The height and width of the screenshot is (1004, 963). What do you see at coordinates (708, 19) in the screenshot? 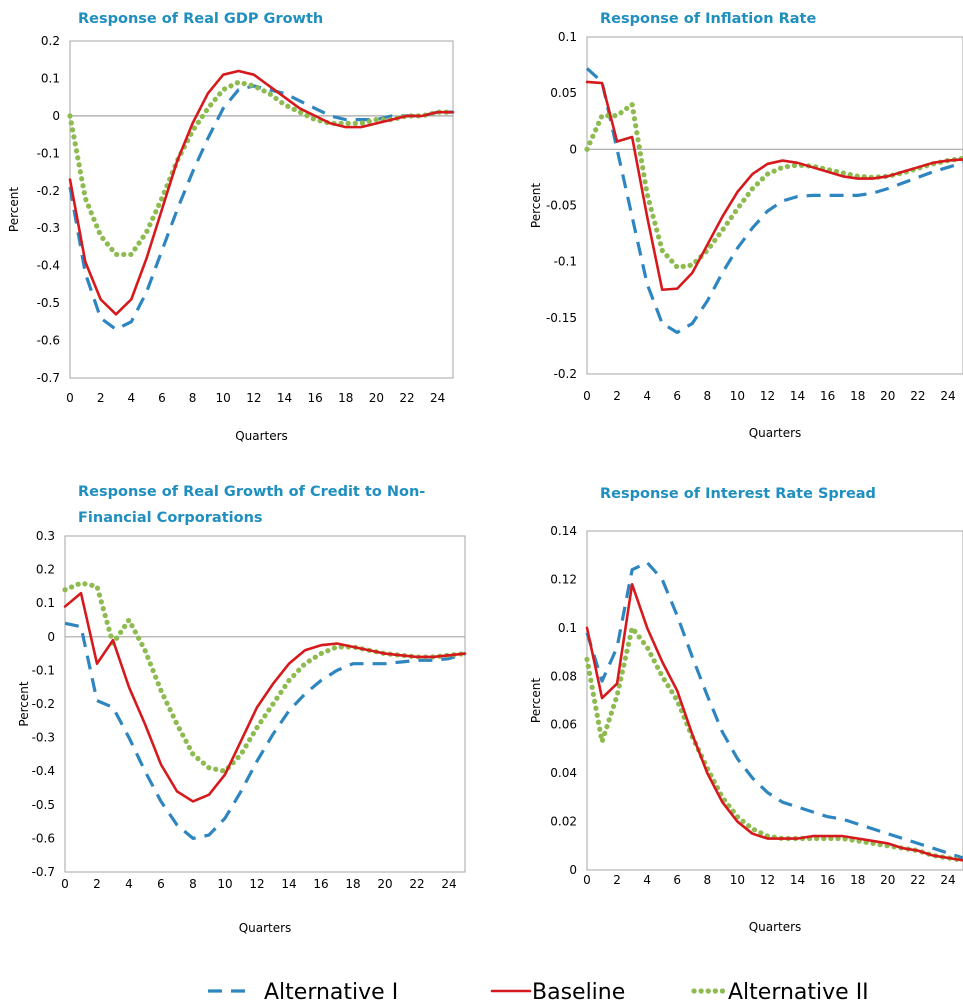
I see `chart-title-line: Response of Inflation Rate` at bounding box center [708, 19].